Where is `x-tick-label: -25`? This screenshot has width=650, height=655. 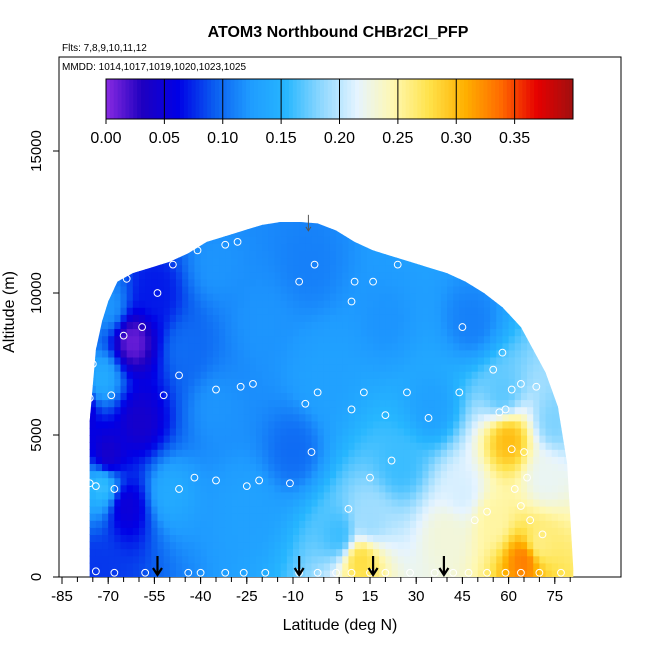
x-tick-label: -25 is located at coordinates (247, 596).